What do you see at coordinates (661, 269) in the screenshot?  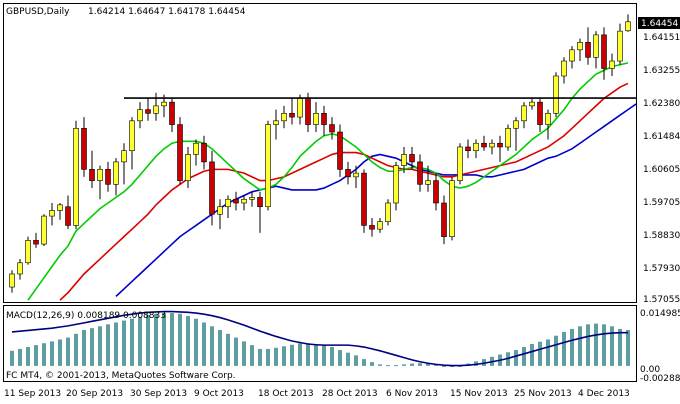 I see `price-tick: 1.57930` at bounding box center [661, 269].